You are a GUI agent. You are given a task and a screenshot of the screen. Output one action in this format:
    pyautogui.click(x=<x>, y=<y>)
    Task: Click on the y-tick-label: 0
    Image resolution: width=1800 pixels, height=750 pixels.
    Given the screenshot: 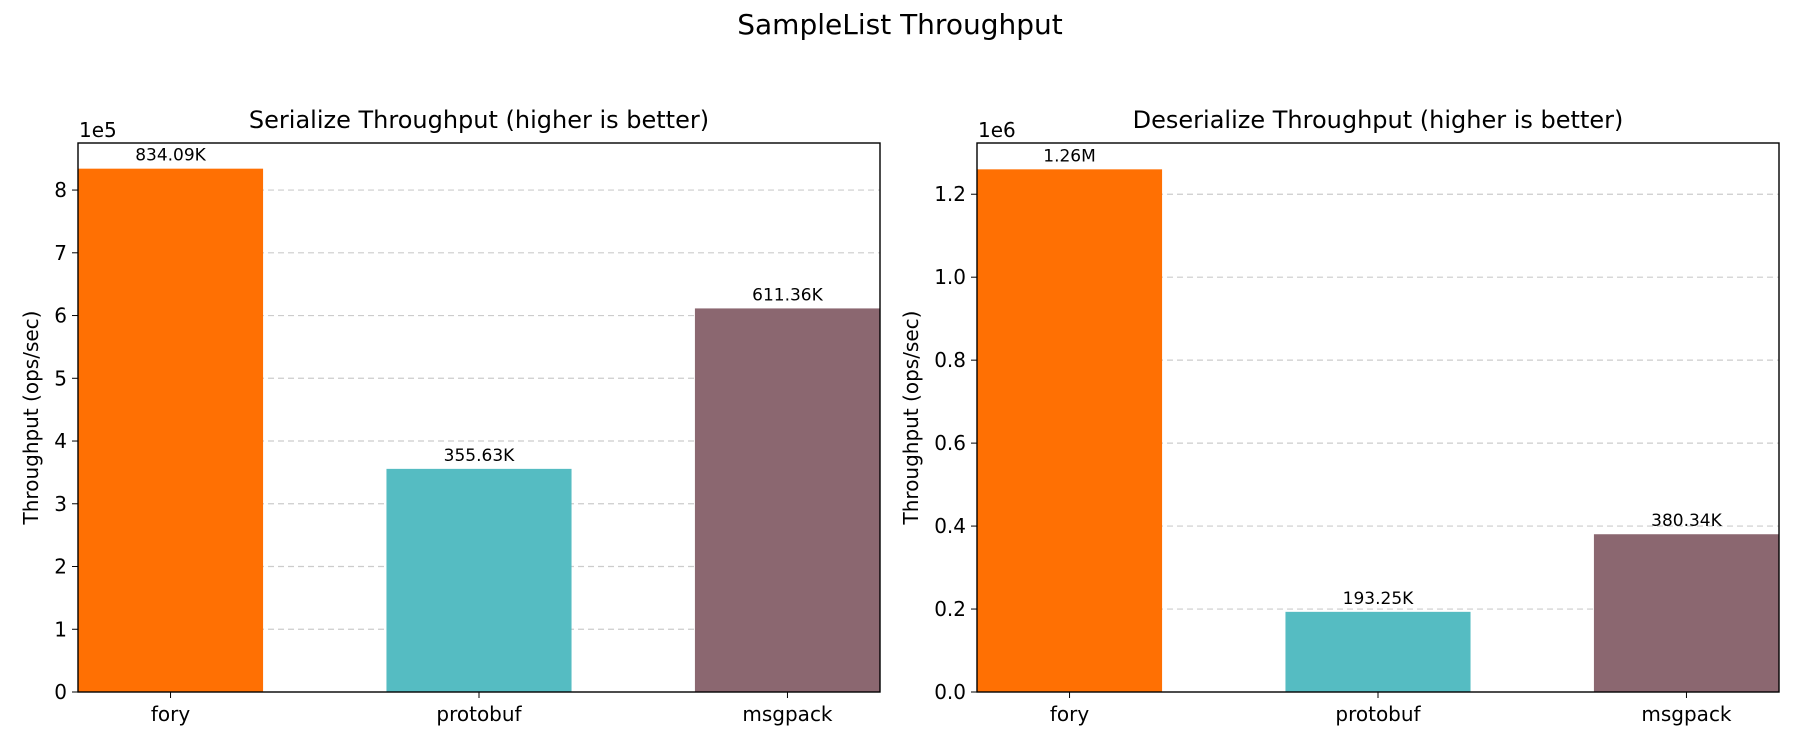 What is the action you would take?
    pyautogui.click(x=60, y=692)
    